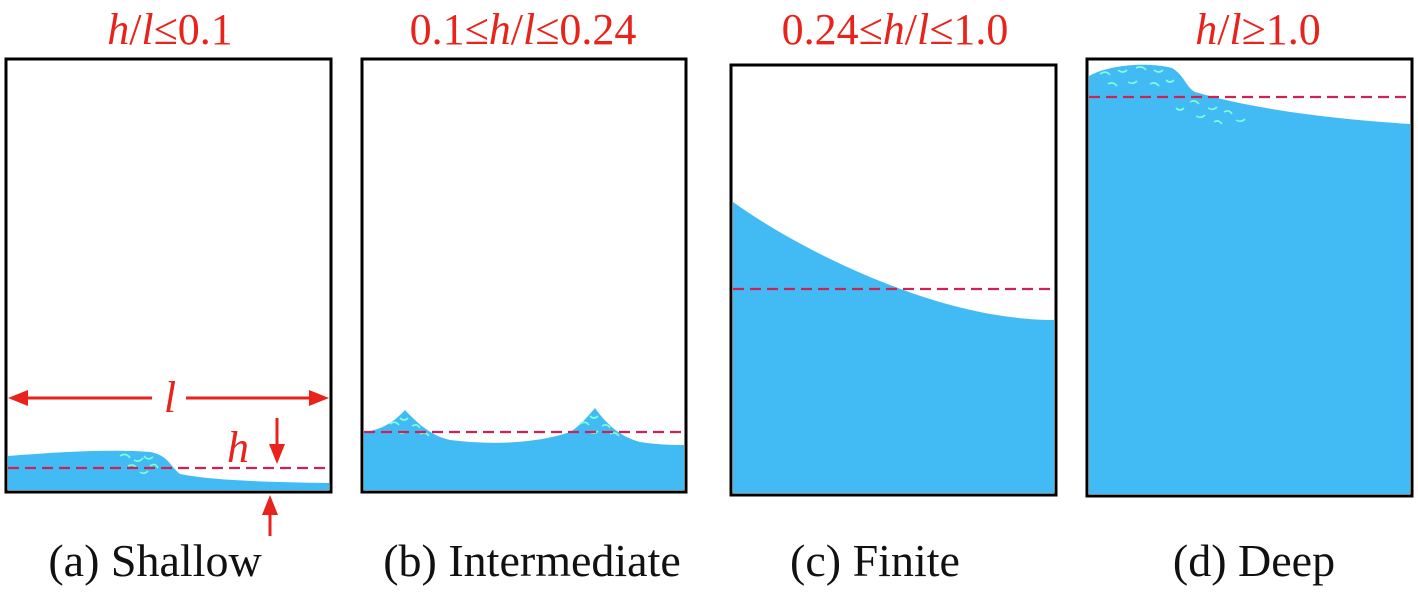 The width and height of the screenshot is (1418, 595). Describe the element at coordinates (270, 505) in the screenshot. I see `depth-arrowhead-bottom` at that location.